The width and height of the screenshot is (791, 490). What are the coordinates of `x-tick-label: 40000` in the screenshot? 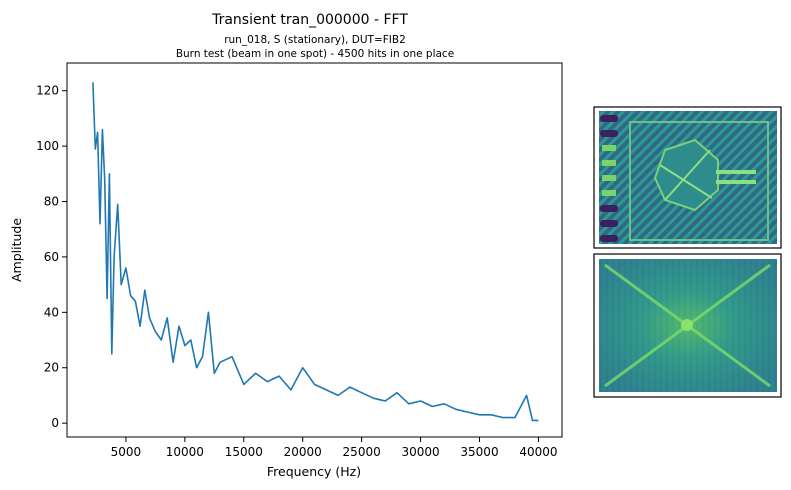 It's located at (538, 452).